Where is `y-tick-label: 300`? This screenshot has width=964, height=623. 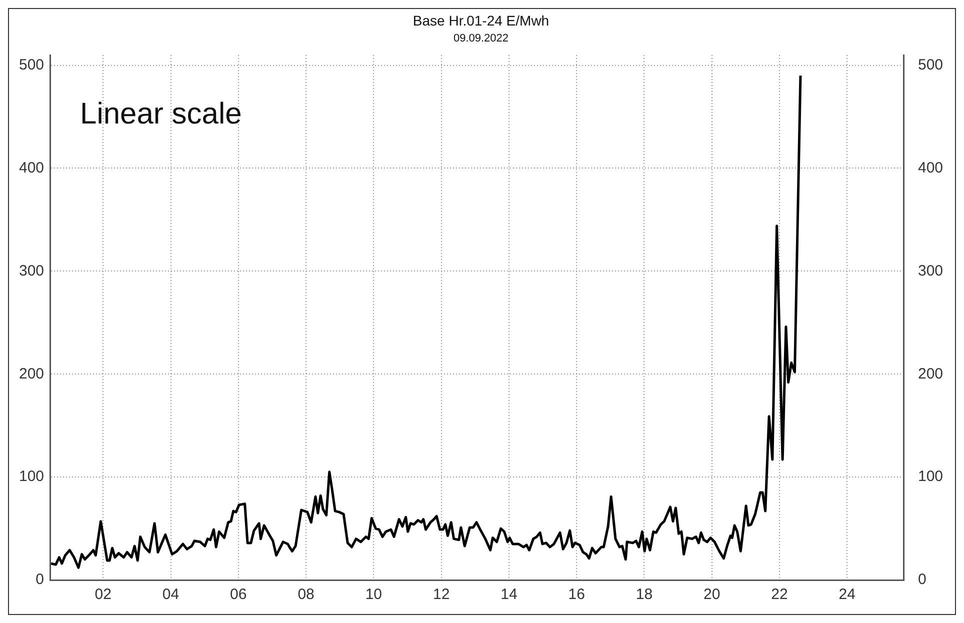 y-tick-label: 300 is located at coordinates (31, 271).